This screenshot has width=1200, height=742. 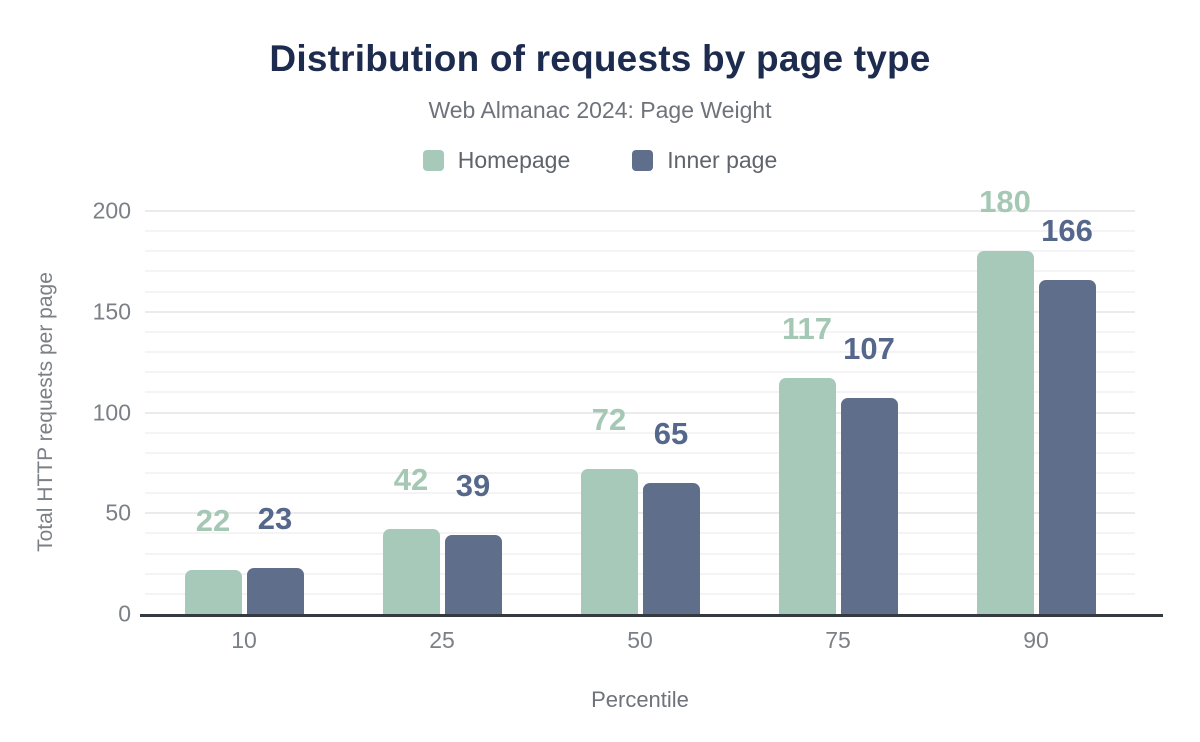 I want to click on legend-item-inner-page: Inner page, so click(x=704, y=160).